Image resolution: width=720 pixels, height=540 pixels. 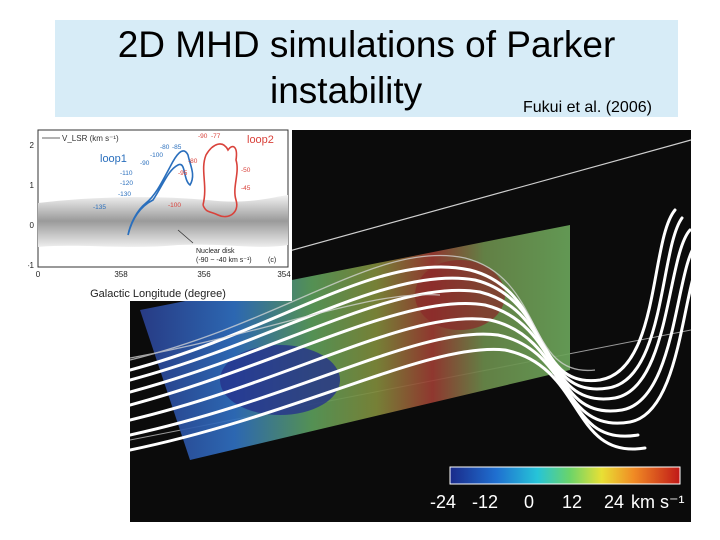 What do you see at coordinates (158, 294) in the screenshot?
I see `x-axis-label: Galactic Longitude (degree)` at bounding box center [158, 294].